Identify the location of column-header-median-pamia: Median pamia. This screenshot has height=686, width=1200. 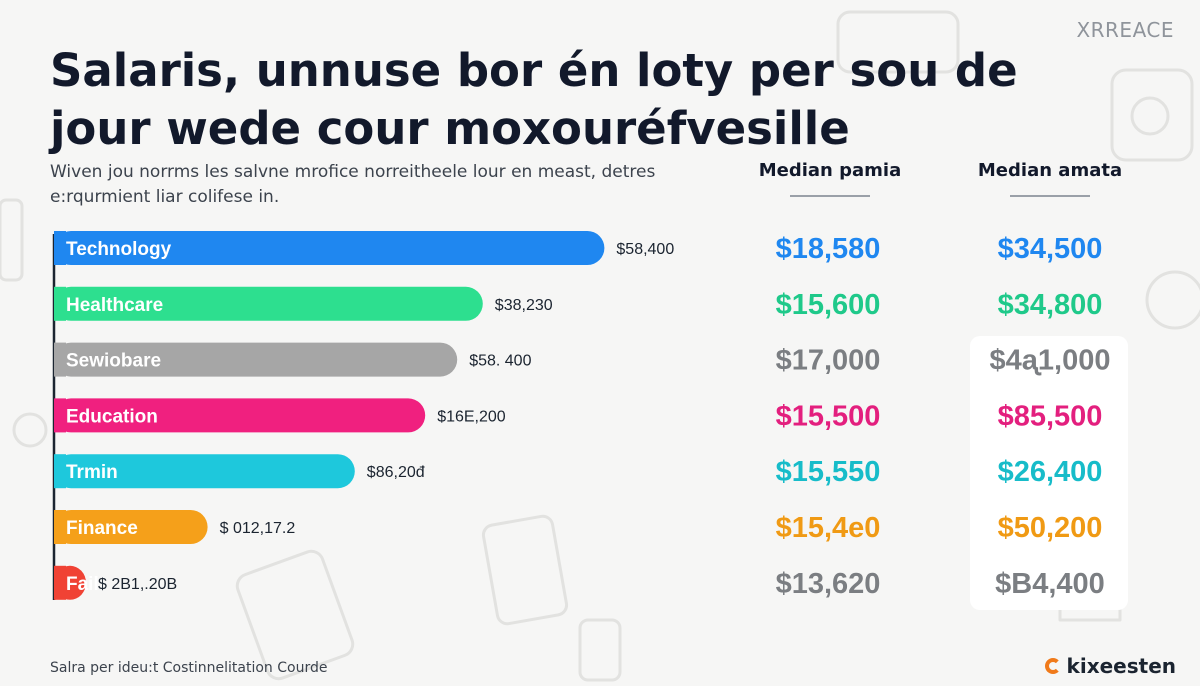
(830, 178).